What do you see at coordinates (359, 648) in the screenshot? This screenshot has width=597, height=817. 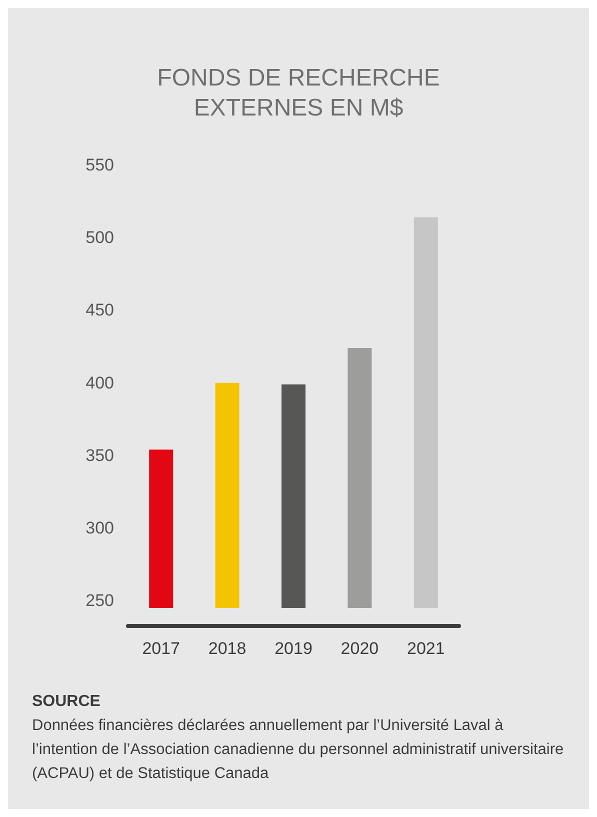 I see `x-tick-label: 2020` at bounding box center [359, 648].